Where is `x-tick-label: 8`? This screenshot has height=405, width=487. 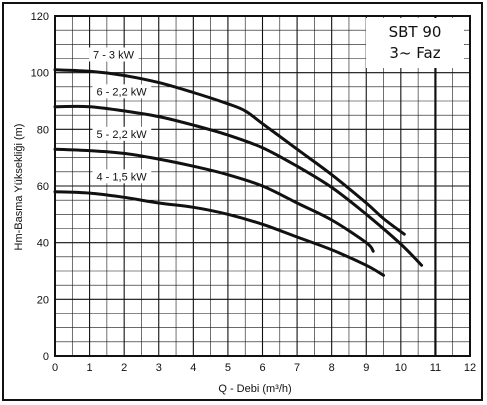 x-tick-label: 8 is located at coordinates (332, 368).